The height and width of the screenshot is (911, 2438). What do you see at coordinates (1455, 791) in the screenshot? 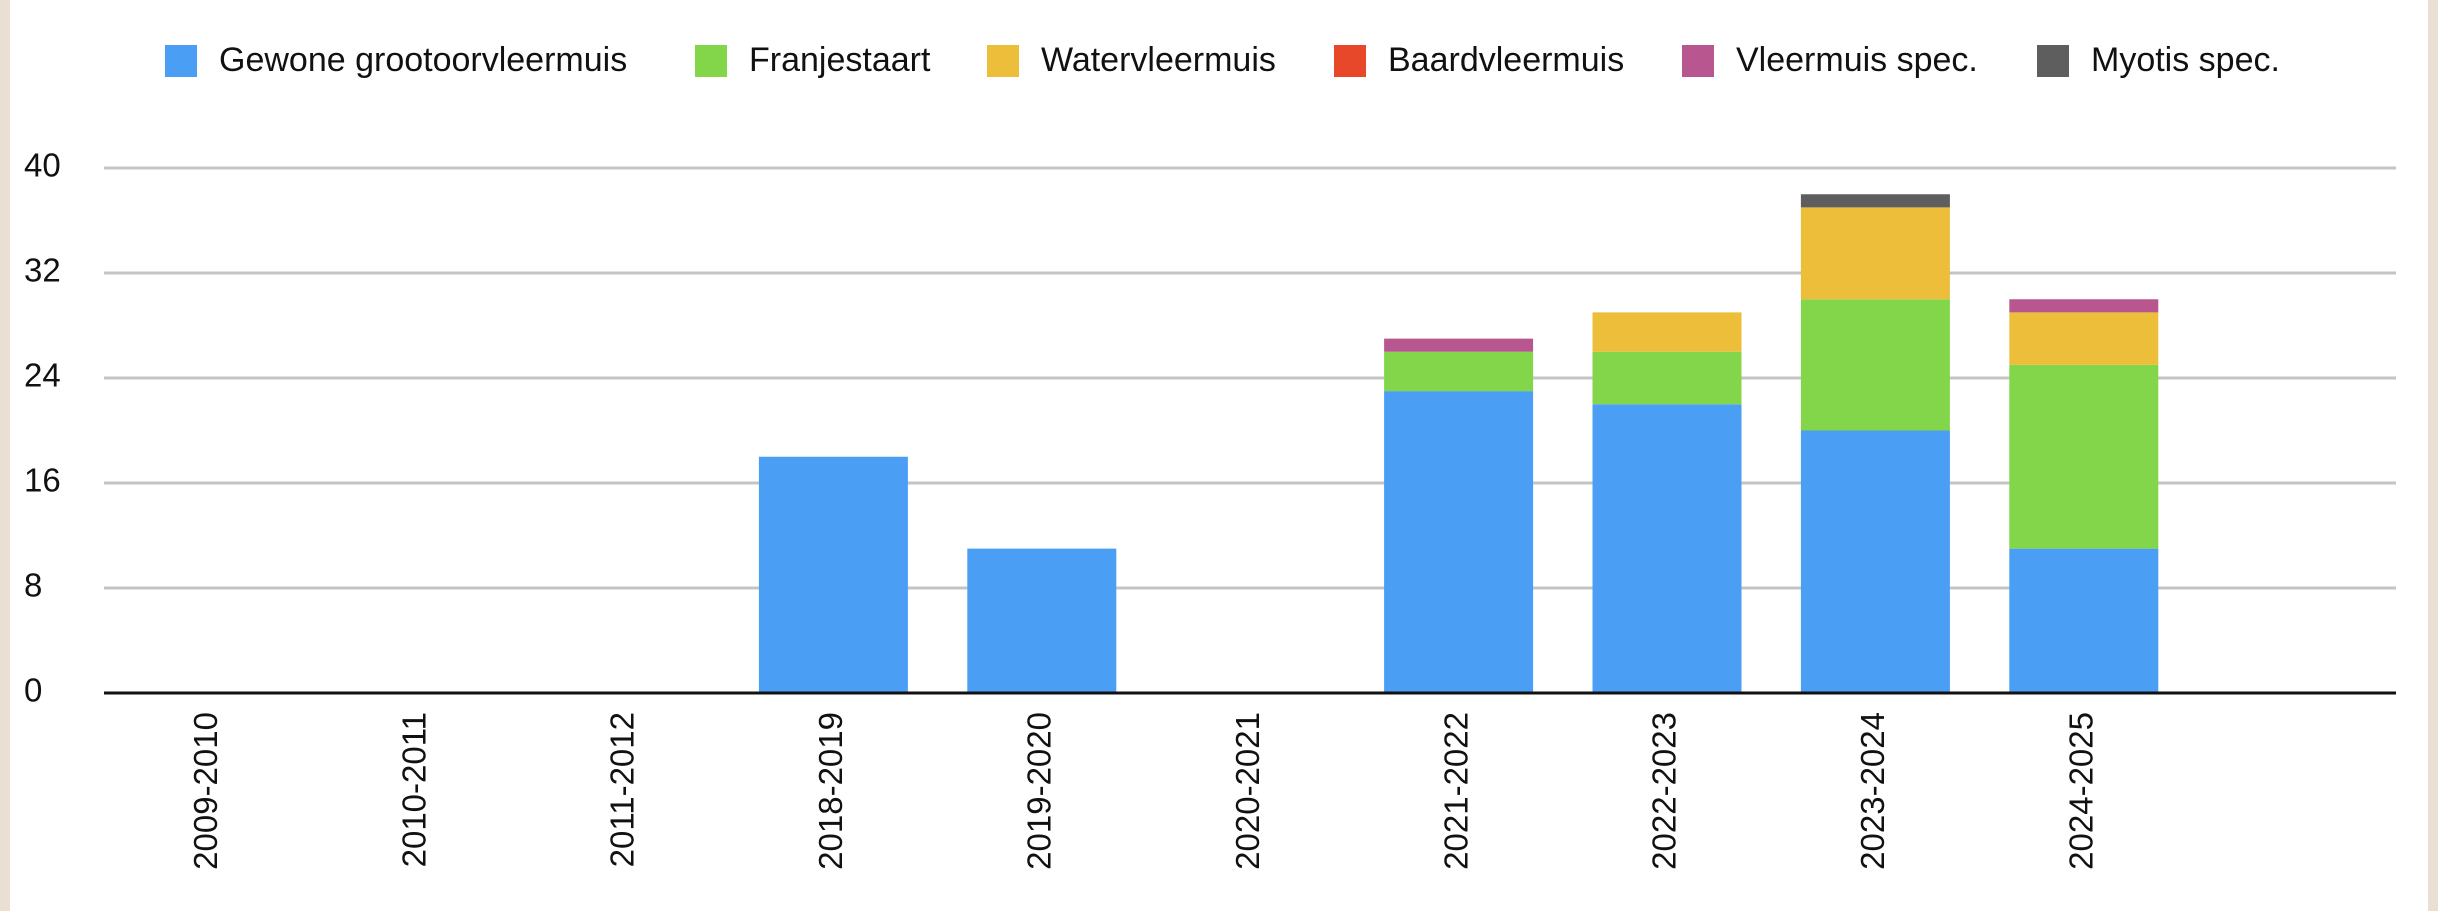
I see `x-tick-label: 2021-2022` at bounding box center [1455, 791].